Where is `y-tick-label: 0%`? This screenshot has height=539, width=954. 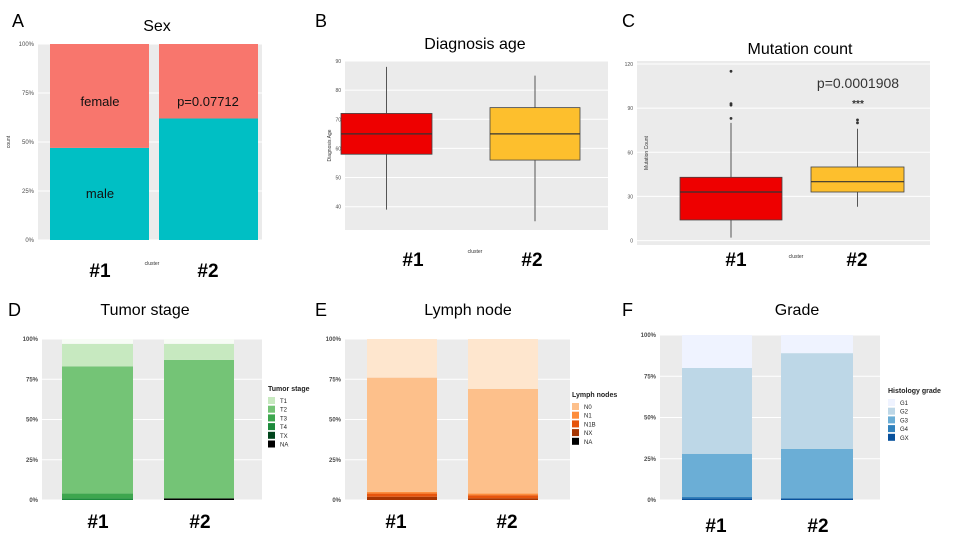
y-tick-label: 0% is located at coordinates (29, 241).